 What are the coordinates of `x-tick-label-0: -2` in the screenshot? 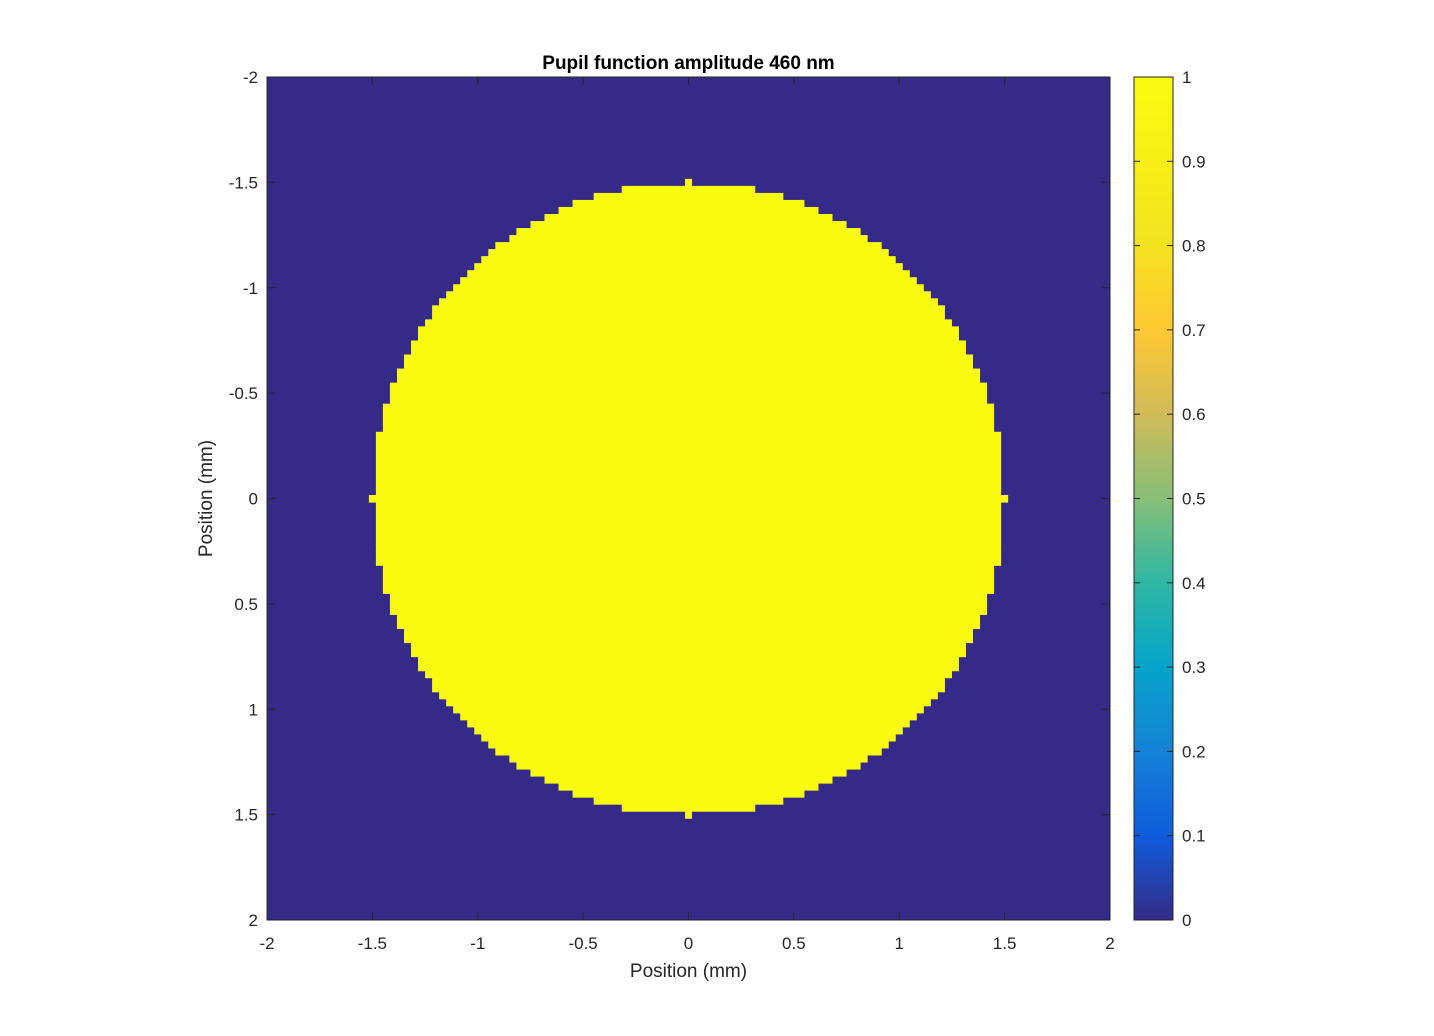 It's located at (266, 943).